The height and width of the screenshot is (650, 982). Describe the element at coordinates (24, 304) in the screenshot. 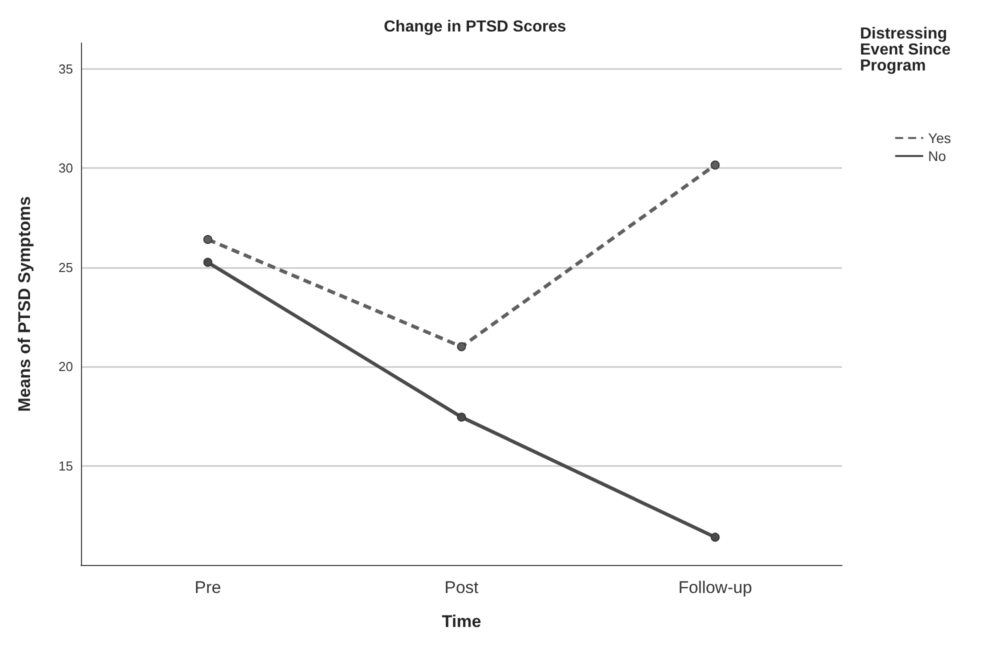

I see `y-axis-title: Means of PTSD Symptoms` at that location.